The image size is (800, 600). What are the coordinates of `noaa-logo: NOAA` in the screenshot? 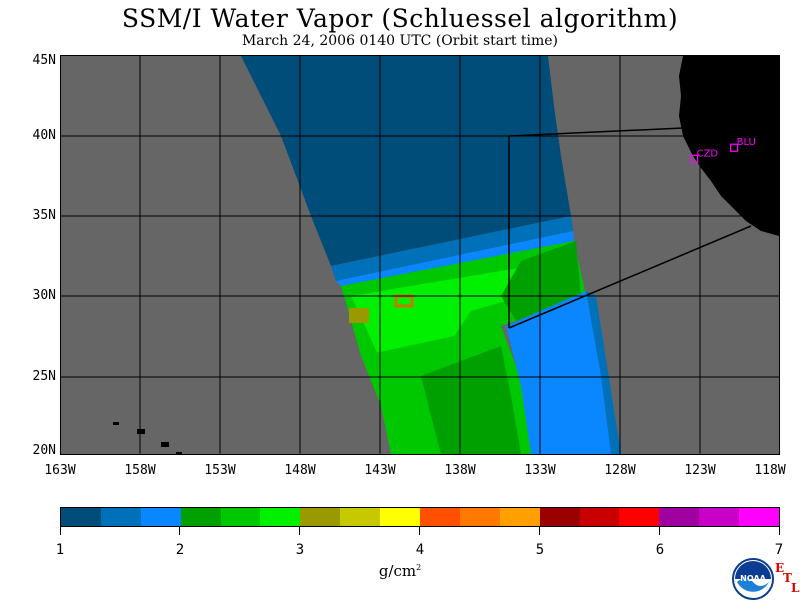 It's located at (753, 579).